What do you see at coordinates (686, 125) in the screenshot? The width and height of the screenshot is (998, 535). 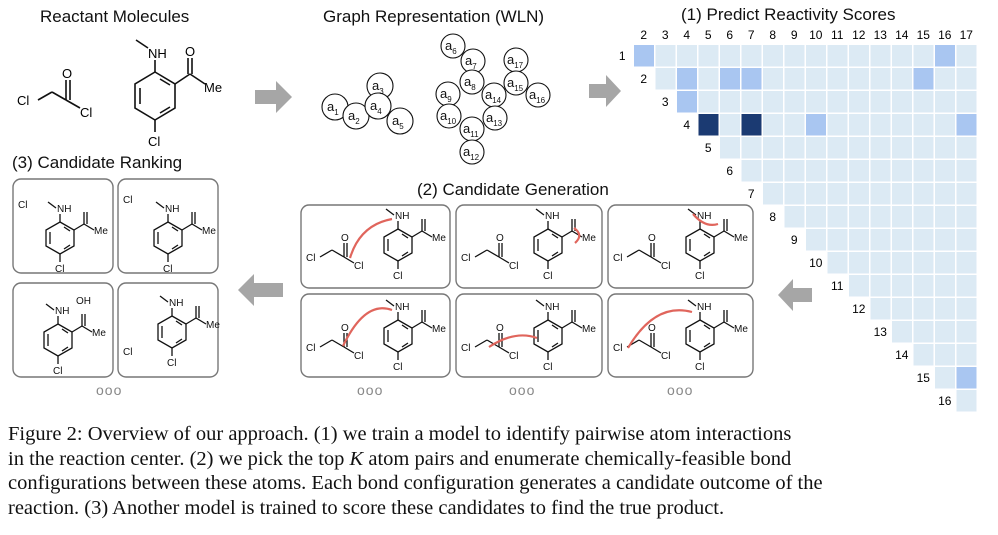 I see `matrix-row-label: 4` at bounding box center [686, 125].